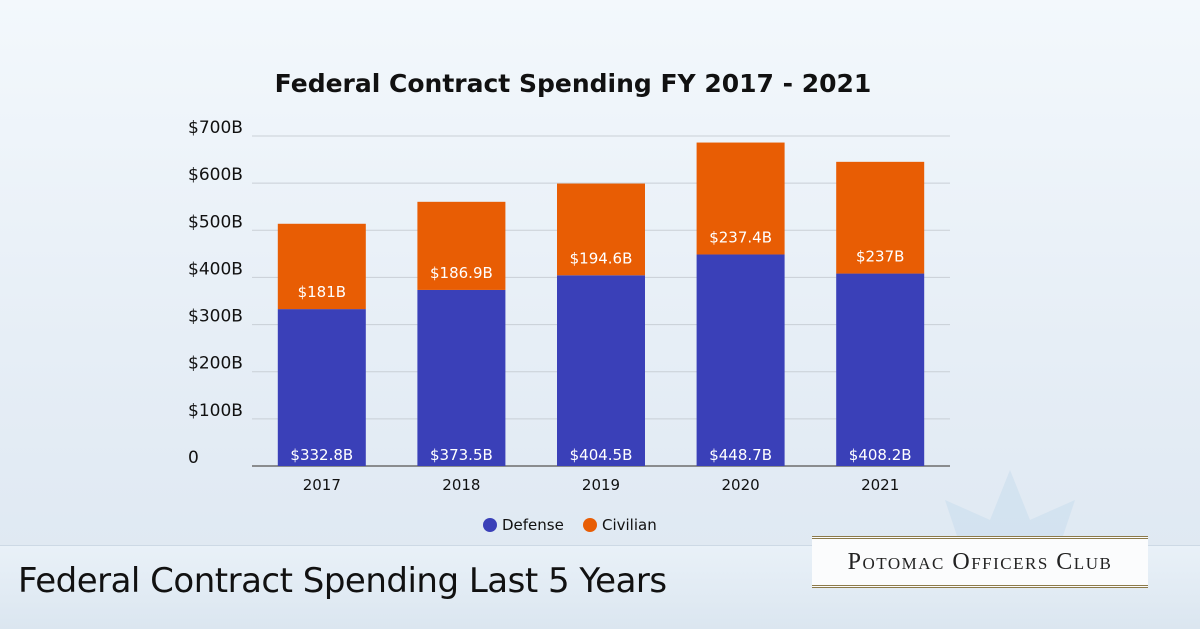 The image size is (1200, 629). I want to click on data-label-defense: $448.7B, so click(740, 455).